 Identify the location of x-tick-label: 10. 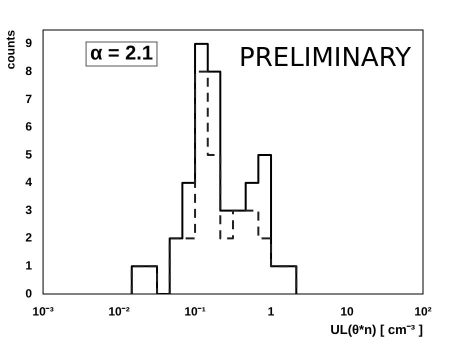
(347, 311).